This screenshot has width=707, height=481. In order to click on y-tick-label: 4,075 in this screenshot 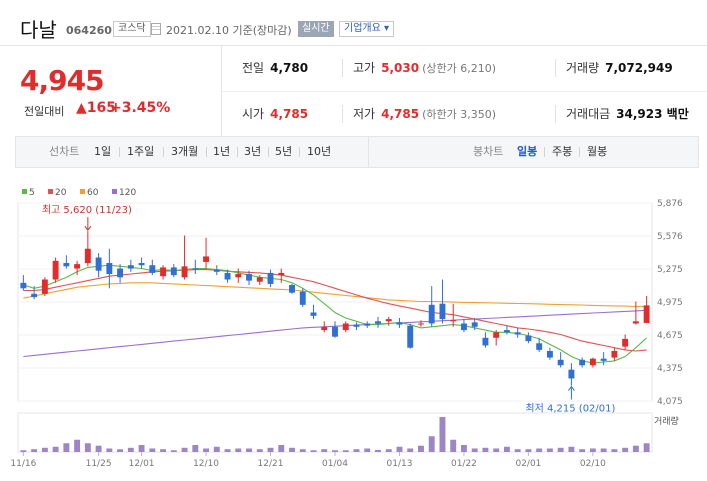, I will do `click(670, 402)`.